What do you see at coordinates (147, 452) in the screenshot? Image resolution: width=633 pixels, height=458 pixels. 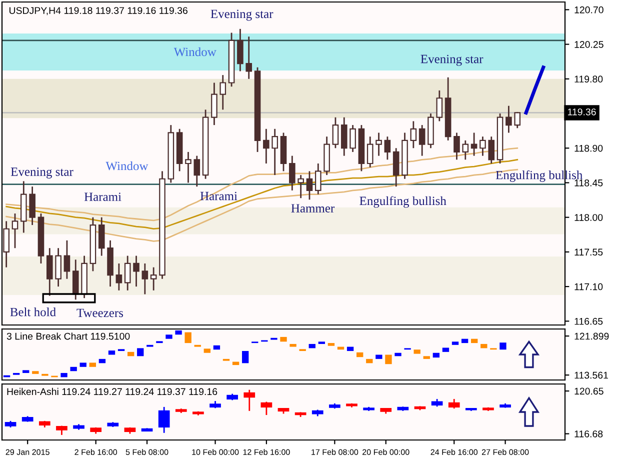 I see `x-tick-label: 5 Feb 08:00` at bounding box center [147, 452].